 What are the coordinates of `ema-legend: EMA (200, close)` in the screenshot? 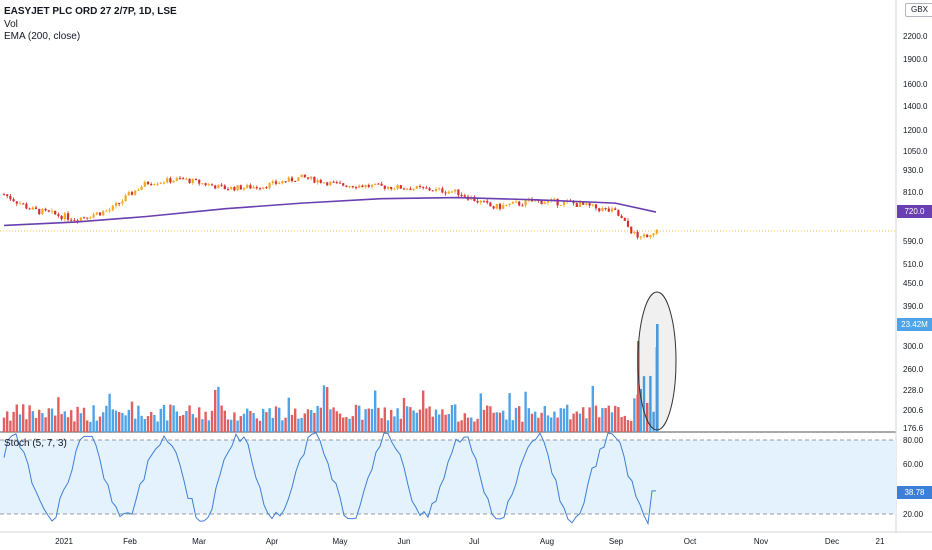 It's located at (42, 36).